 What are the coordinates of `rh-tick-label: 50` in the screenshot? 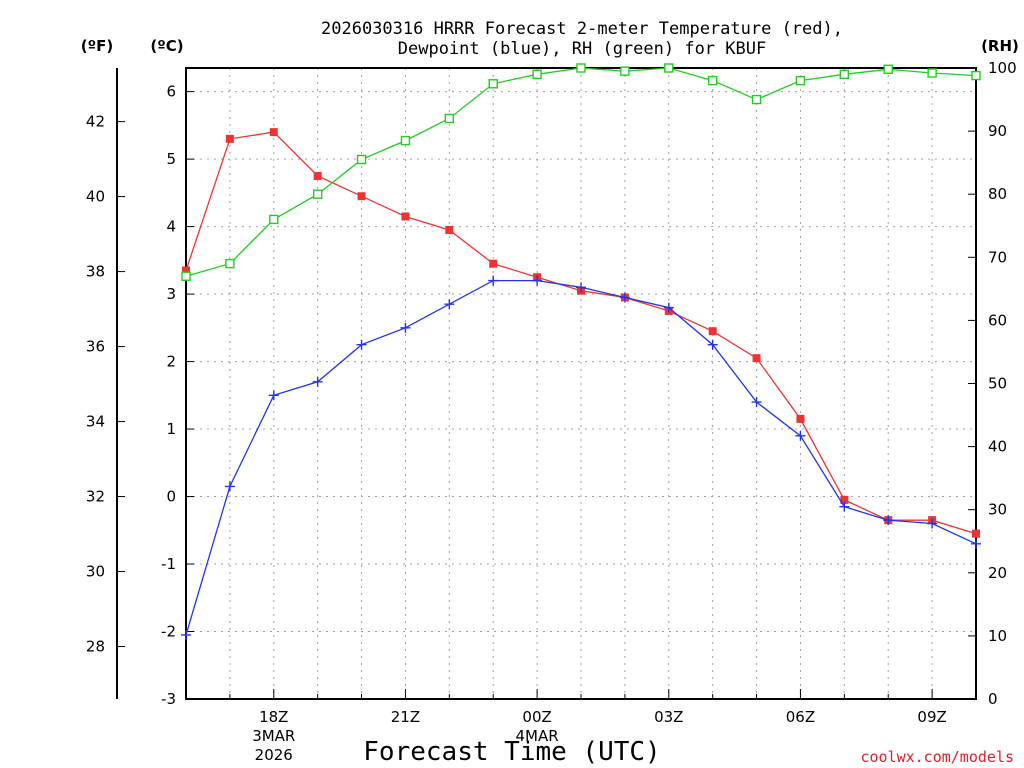 It's located at (997, 384).